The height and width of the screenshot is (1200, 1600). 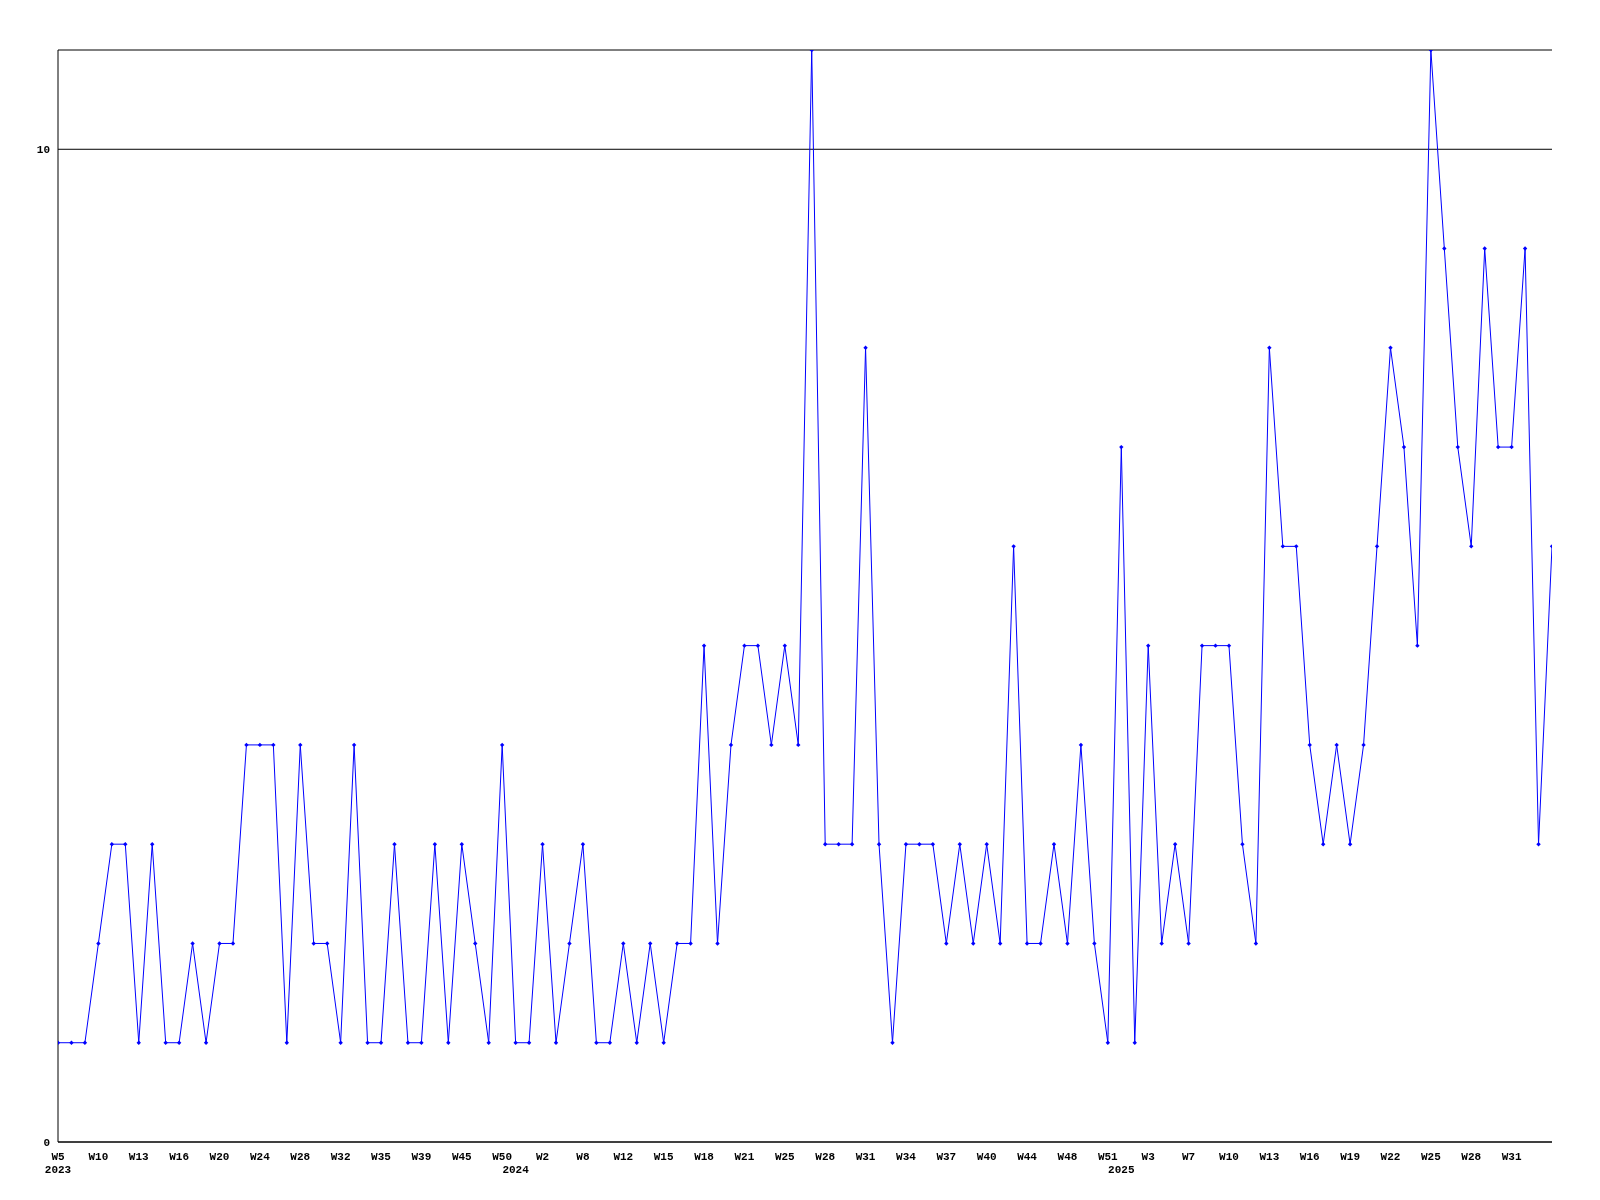 I want to click on x-tick-label: W15, so click(x=663, y=1157).